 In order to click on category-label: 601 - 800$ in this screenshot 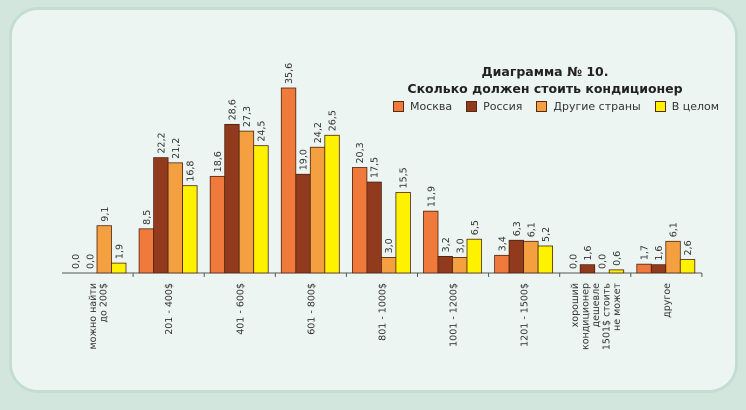, I will do `click(311, 309)`.